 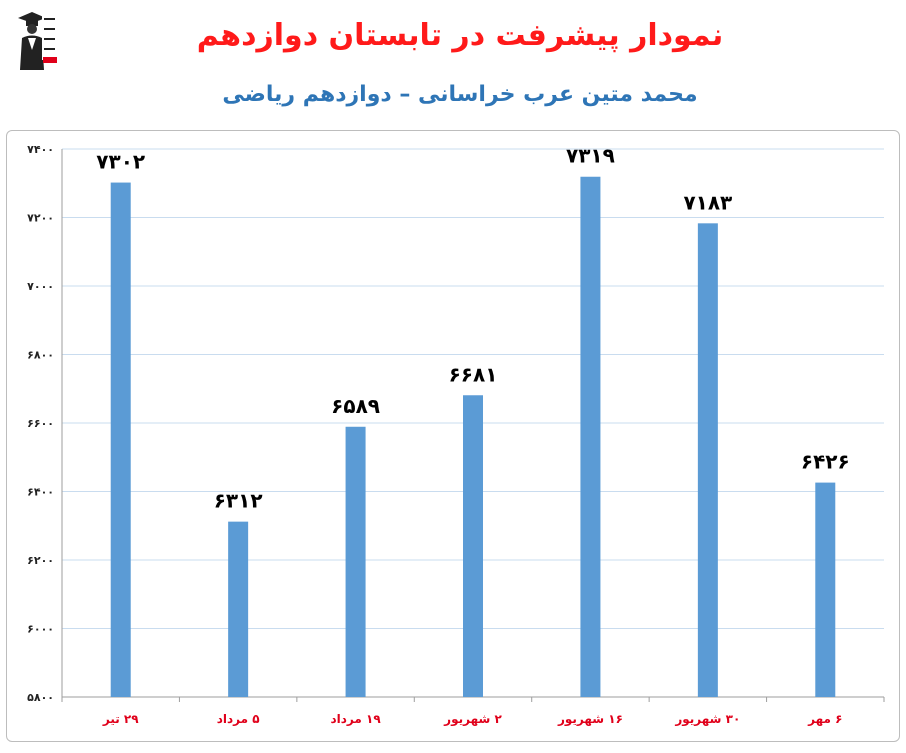 I want to click on y-tick-label: ۶۸۰۰, so click(x=40, y=355).